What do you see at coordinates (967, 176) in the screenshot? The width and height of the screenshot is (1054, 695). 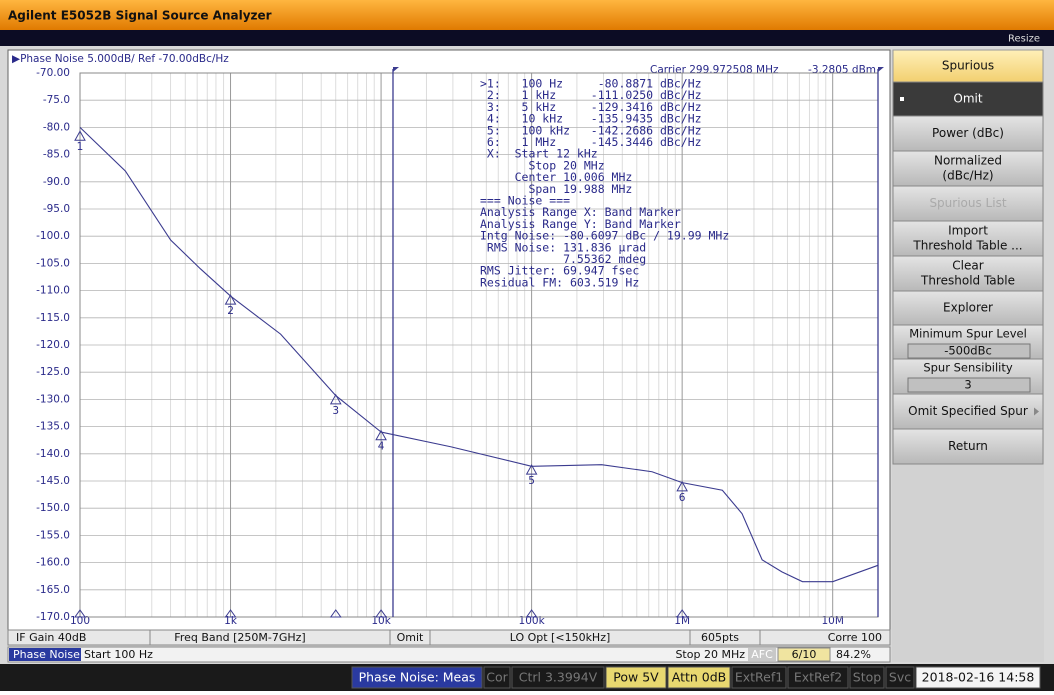 I see `menu-label: (dBc/Hz)` at bounding box center [967, 176].